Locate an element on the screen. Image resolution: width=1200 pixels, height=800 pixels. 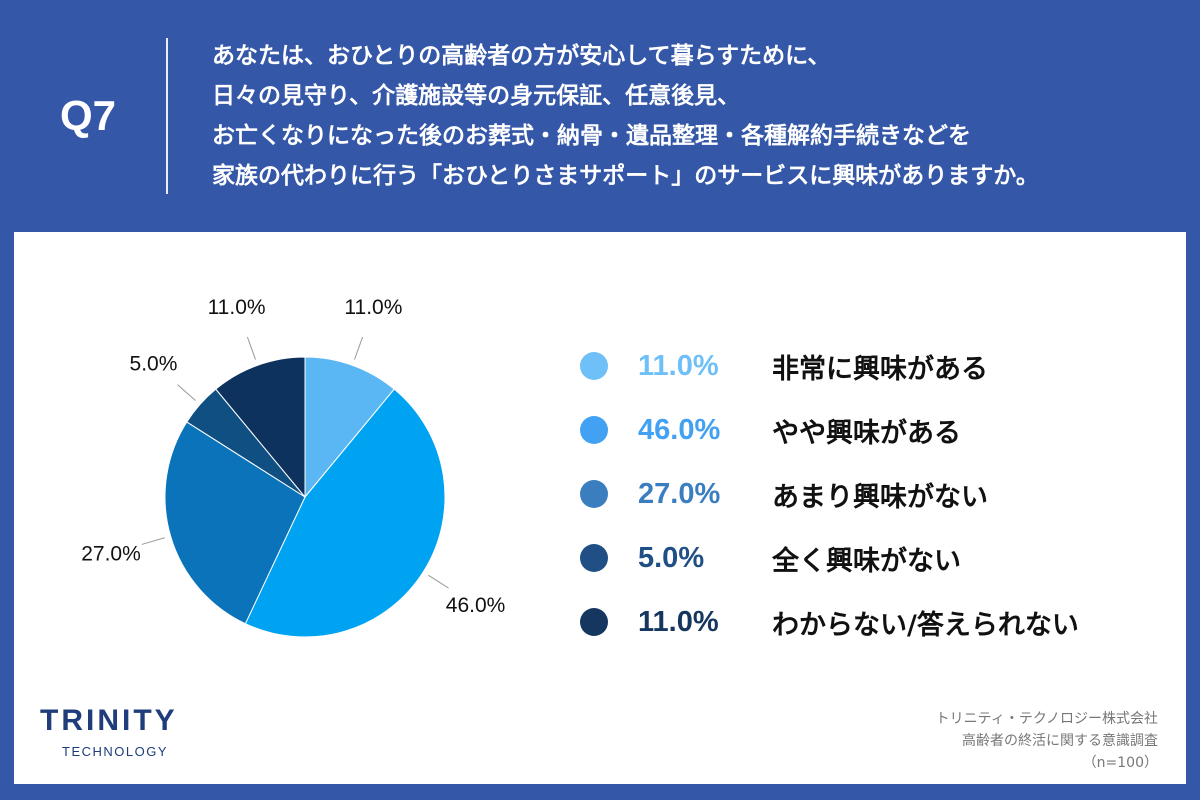
question-line: 日々の見守り、介護施設等の身元保証、任意後見、 is located at coordinates (476, 96).